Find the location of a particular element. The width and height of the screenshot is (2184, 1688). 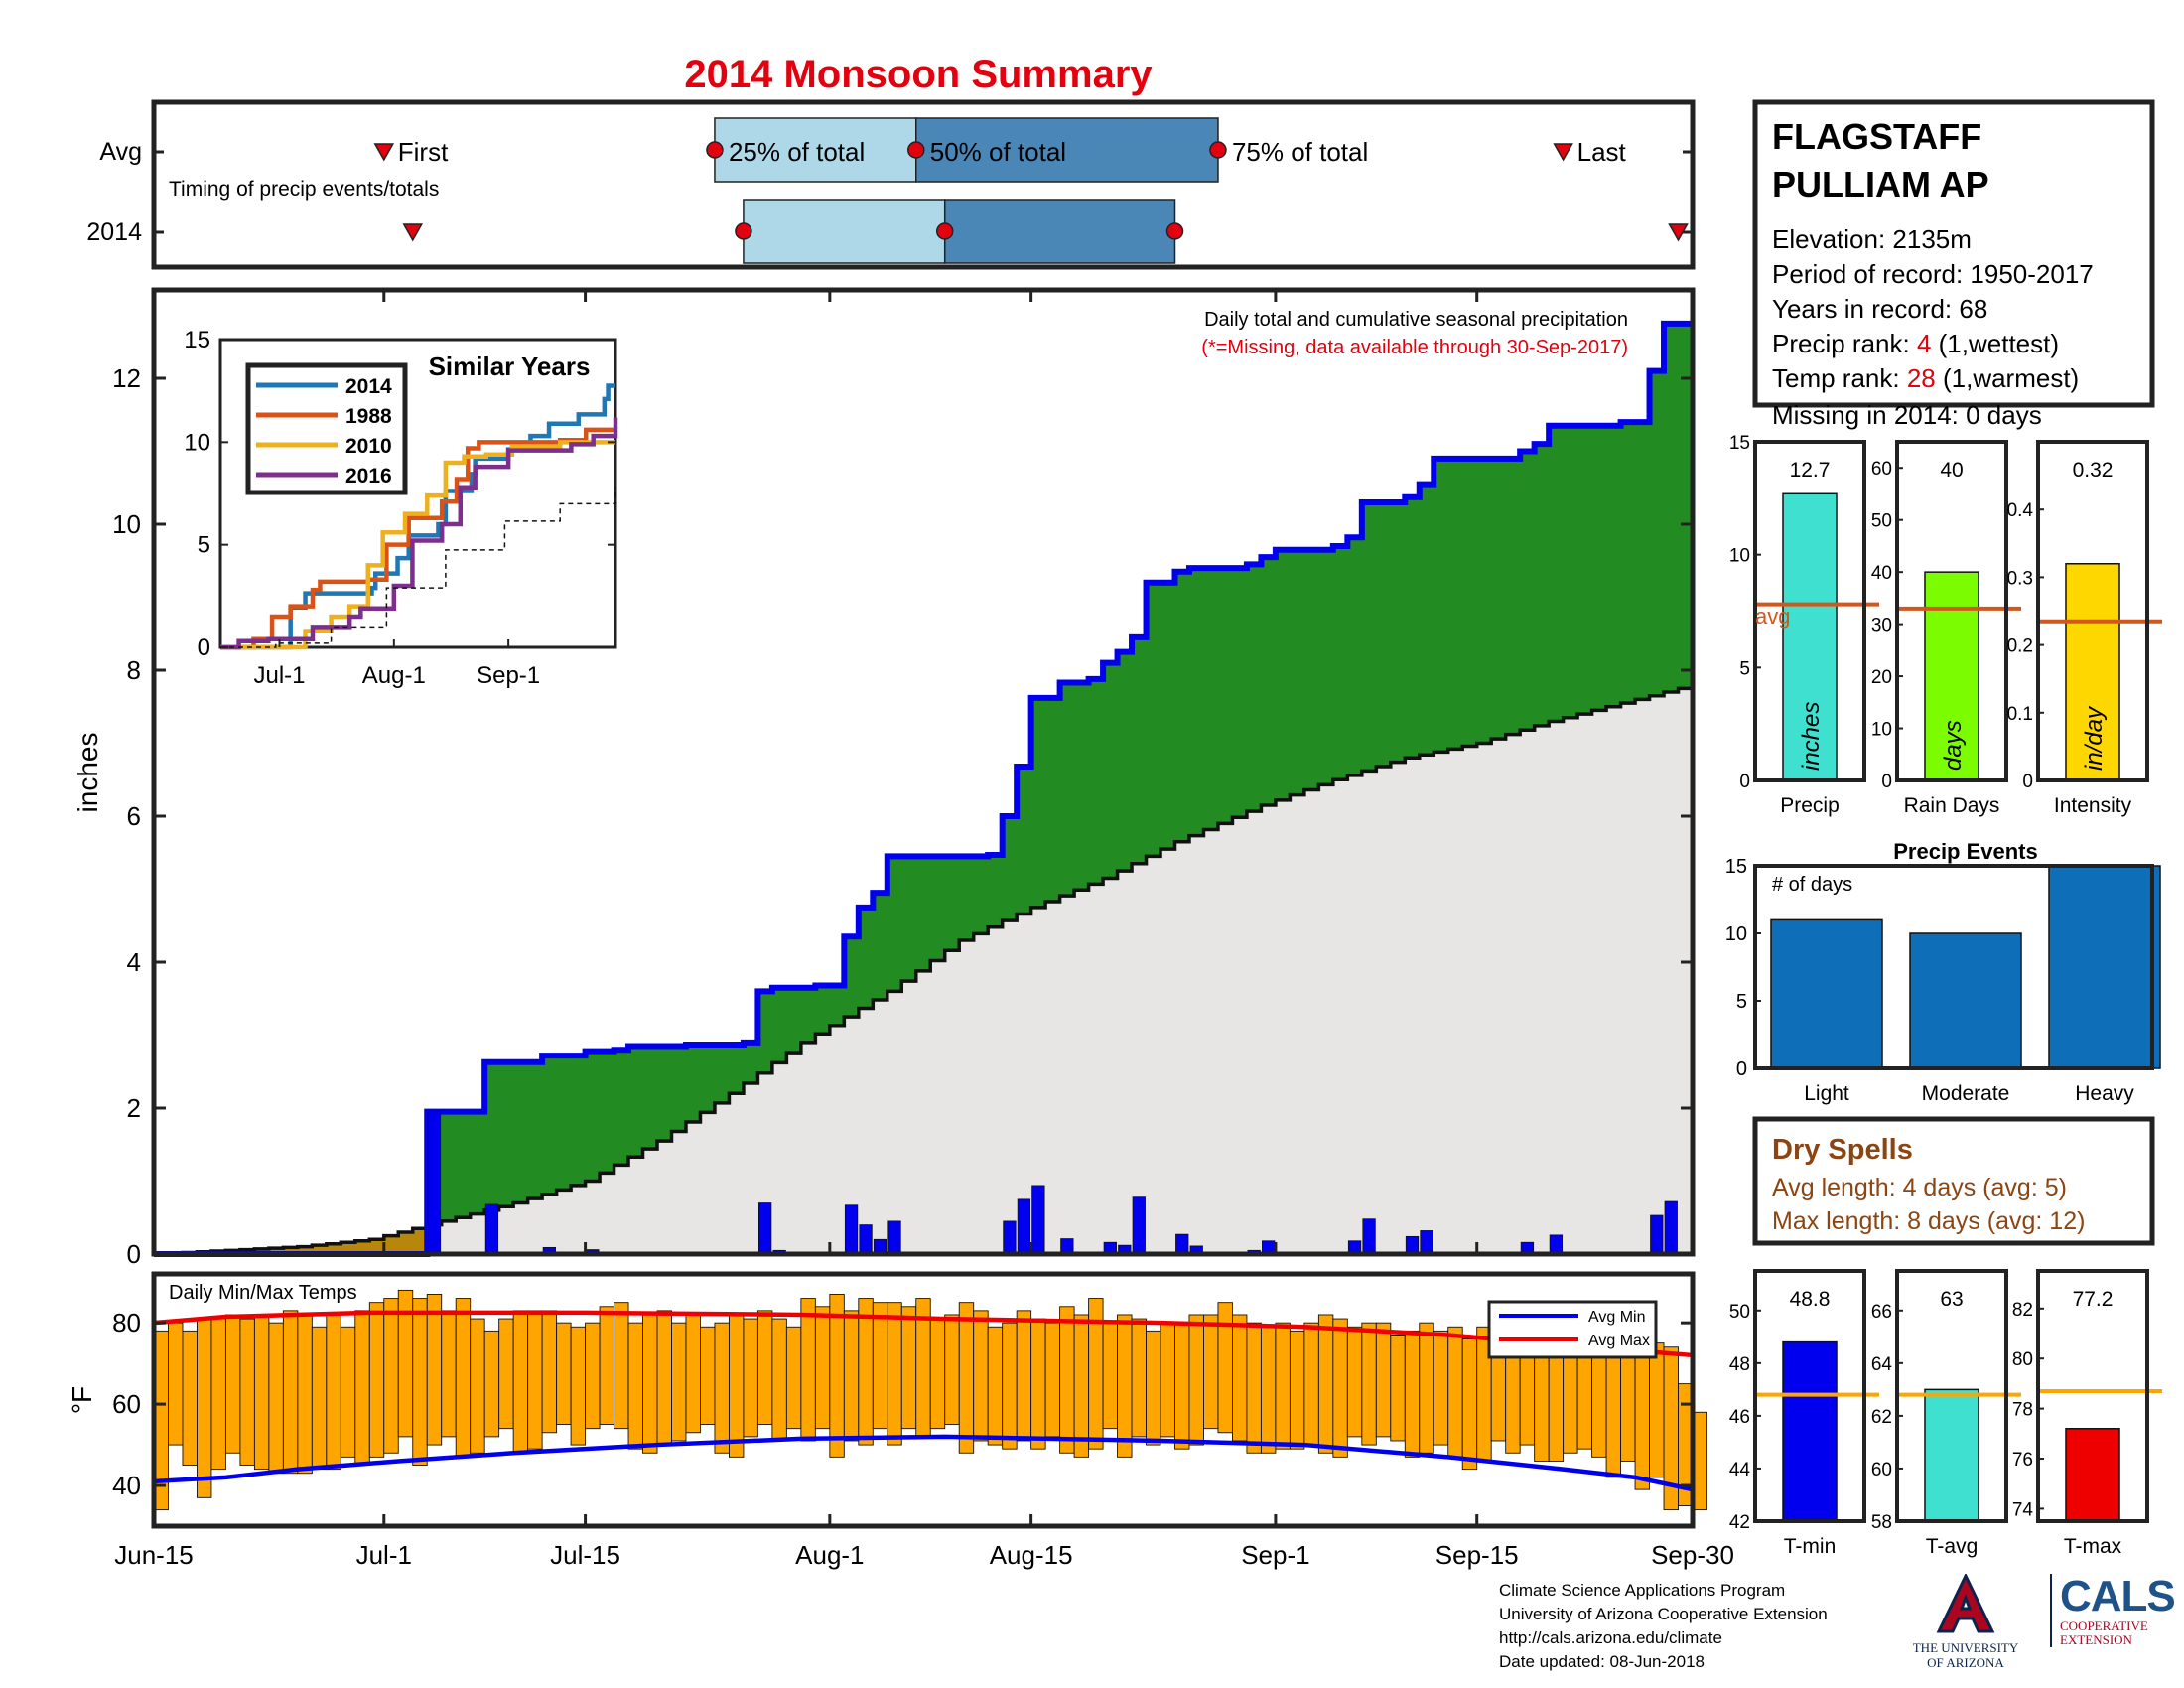

precip-events-ylabel: # of days is located at coordinates (1812, 885).